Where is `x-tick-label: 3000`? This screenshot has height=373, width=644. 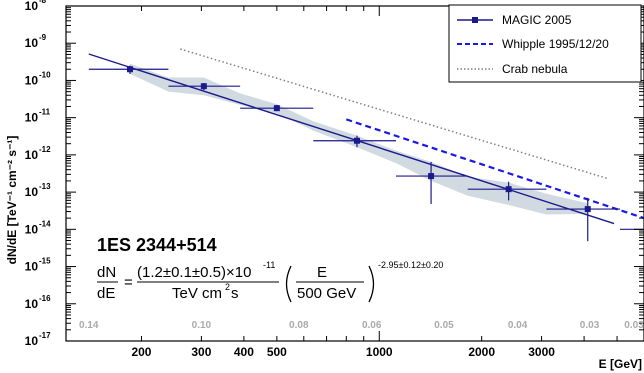
x-tick-label: 3000 is located at coordinates (541, 352).